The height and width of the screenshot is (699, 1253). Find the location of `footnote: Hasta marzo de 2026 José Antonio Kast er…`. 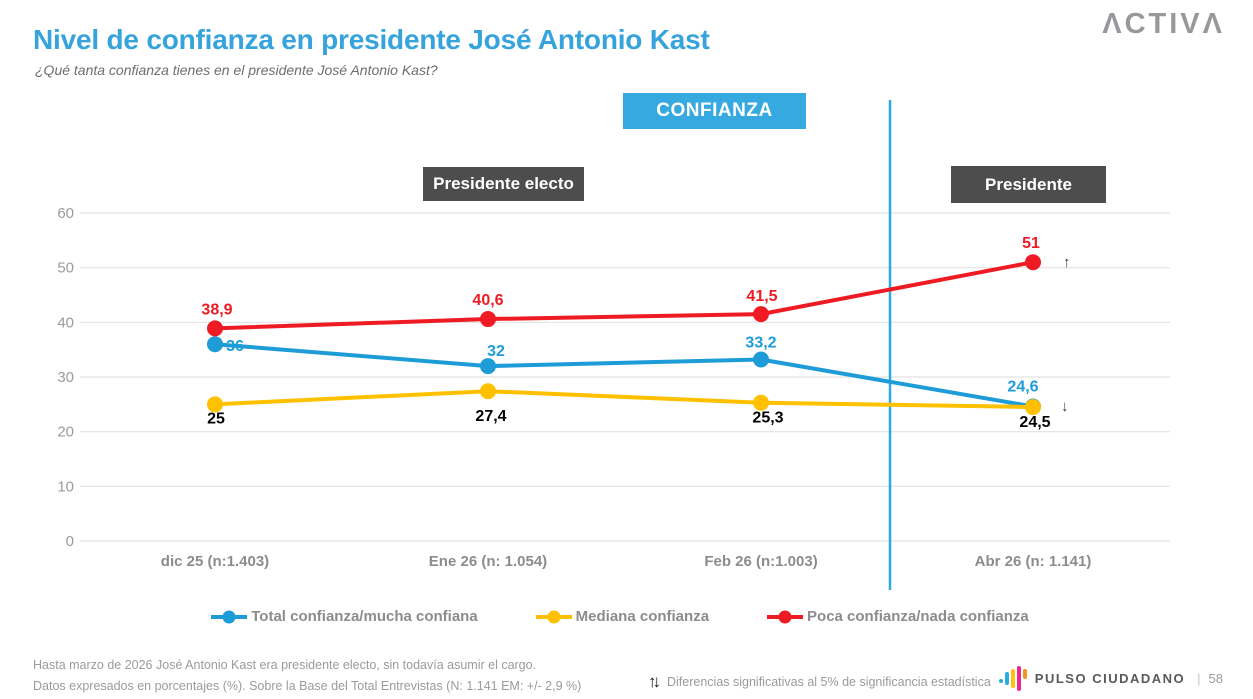

footnote: Hasta marzo de 2026 José Antonio Kast er… is located at coordinates (307, 675).